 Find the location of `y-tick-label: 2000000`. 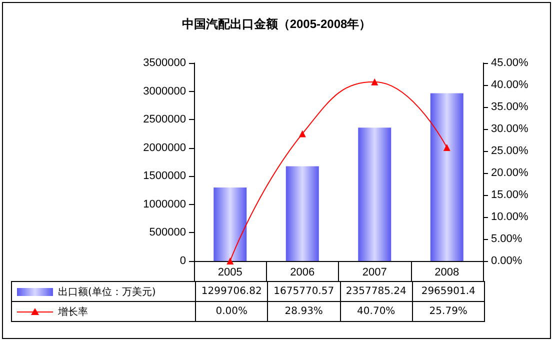

y-tick-label: 2000000 is located at coordinates (164, 148).